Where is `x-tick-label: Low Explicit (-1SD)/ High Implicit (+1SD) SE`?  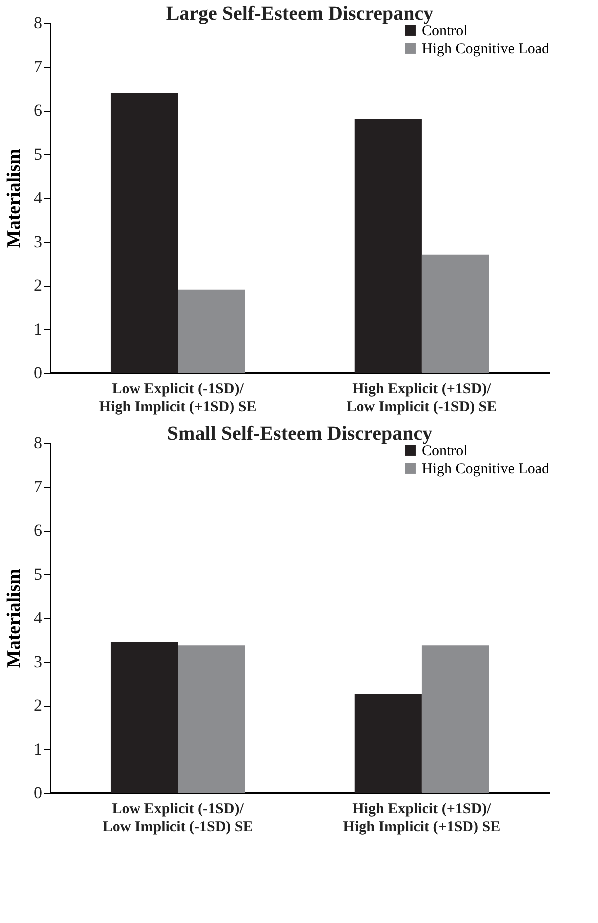 x-tick-label: Low Explicit (-1SD)/ High Implicit (+1SD) SE is located at coordinates (178, 399).